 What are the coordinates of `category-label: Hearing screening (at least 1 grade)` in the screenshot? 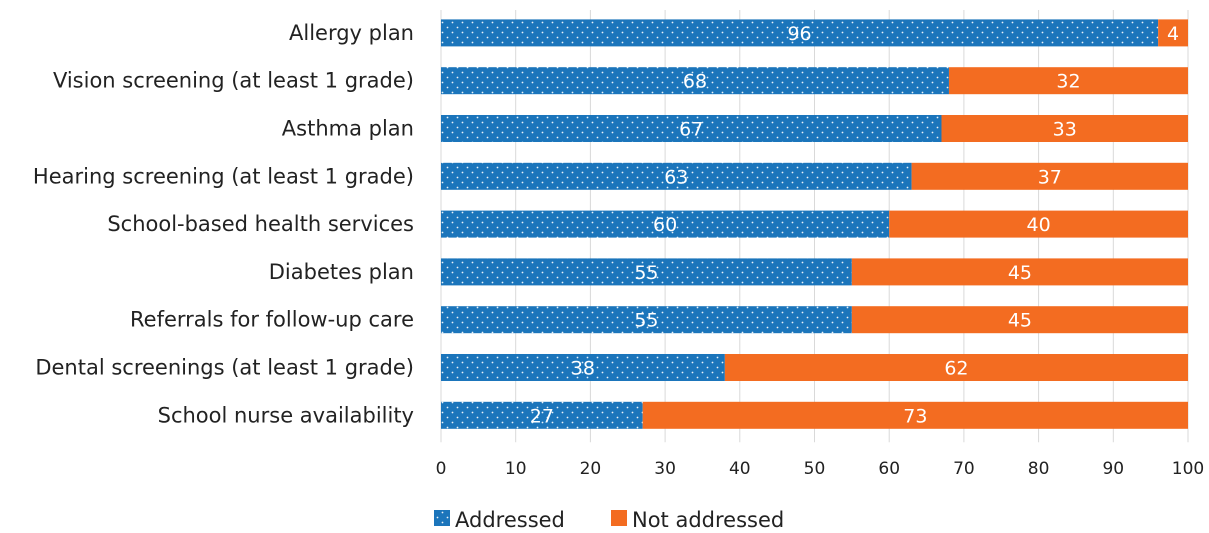 It's located at (223, 176).